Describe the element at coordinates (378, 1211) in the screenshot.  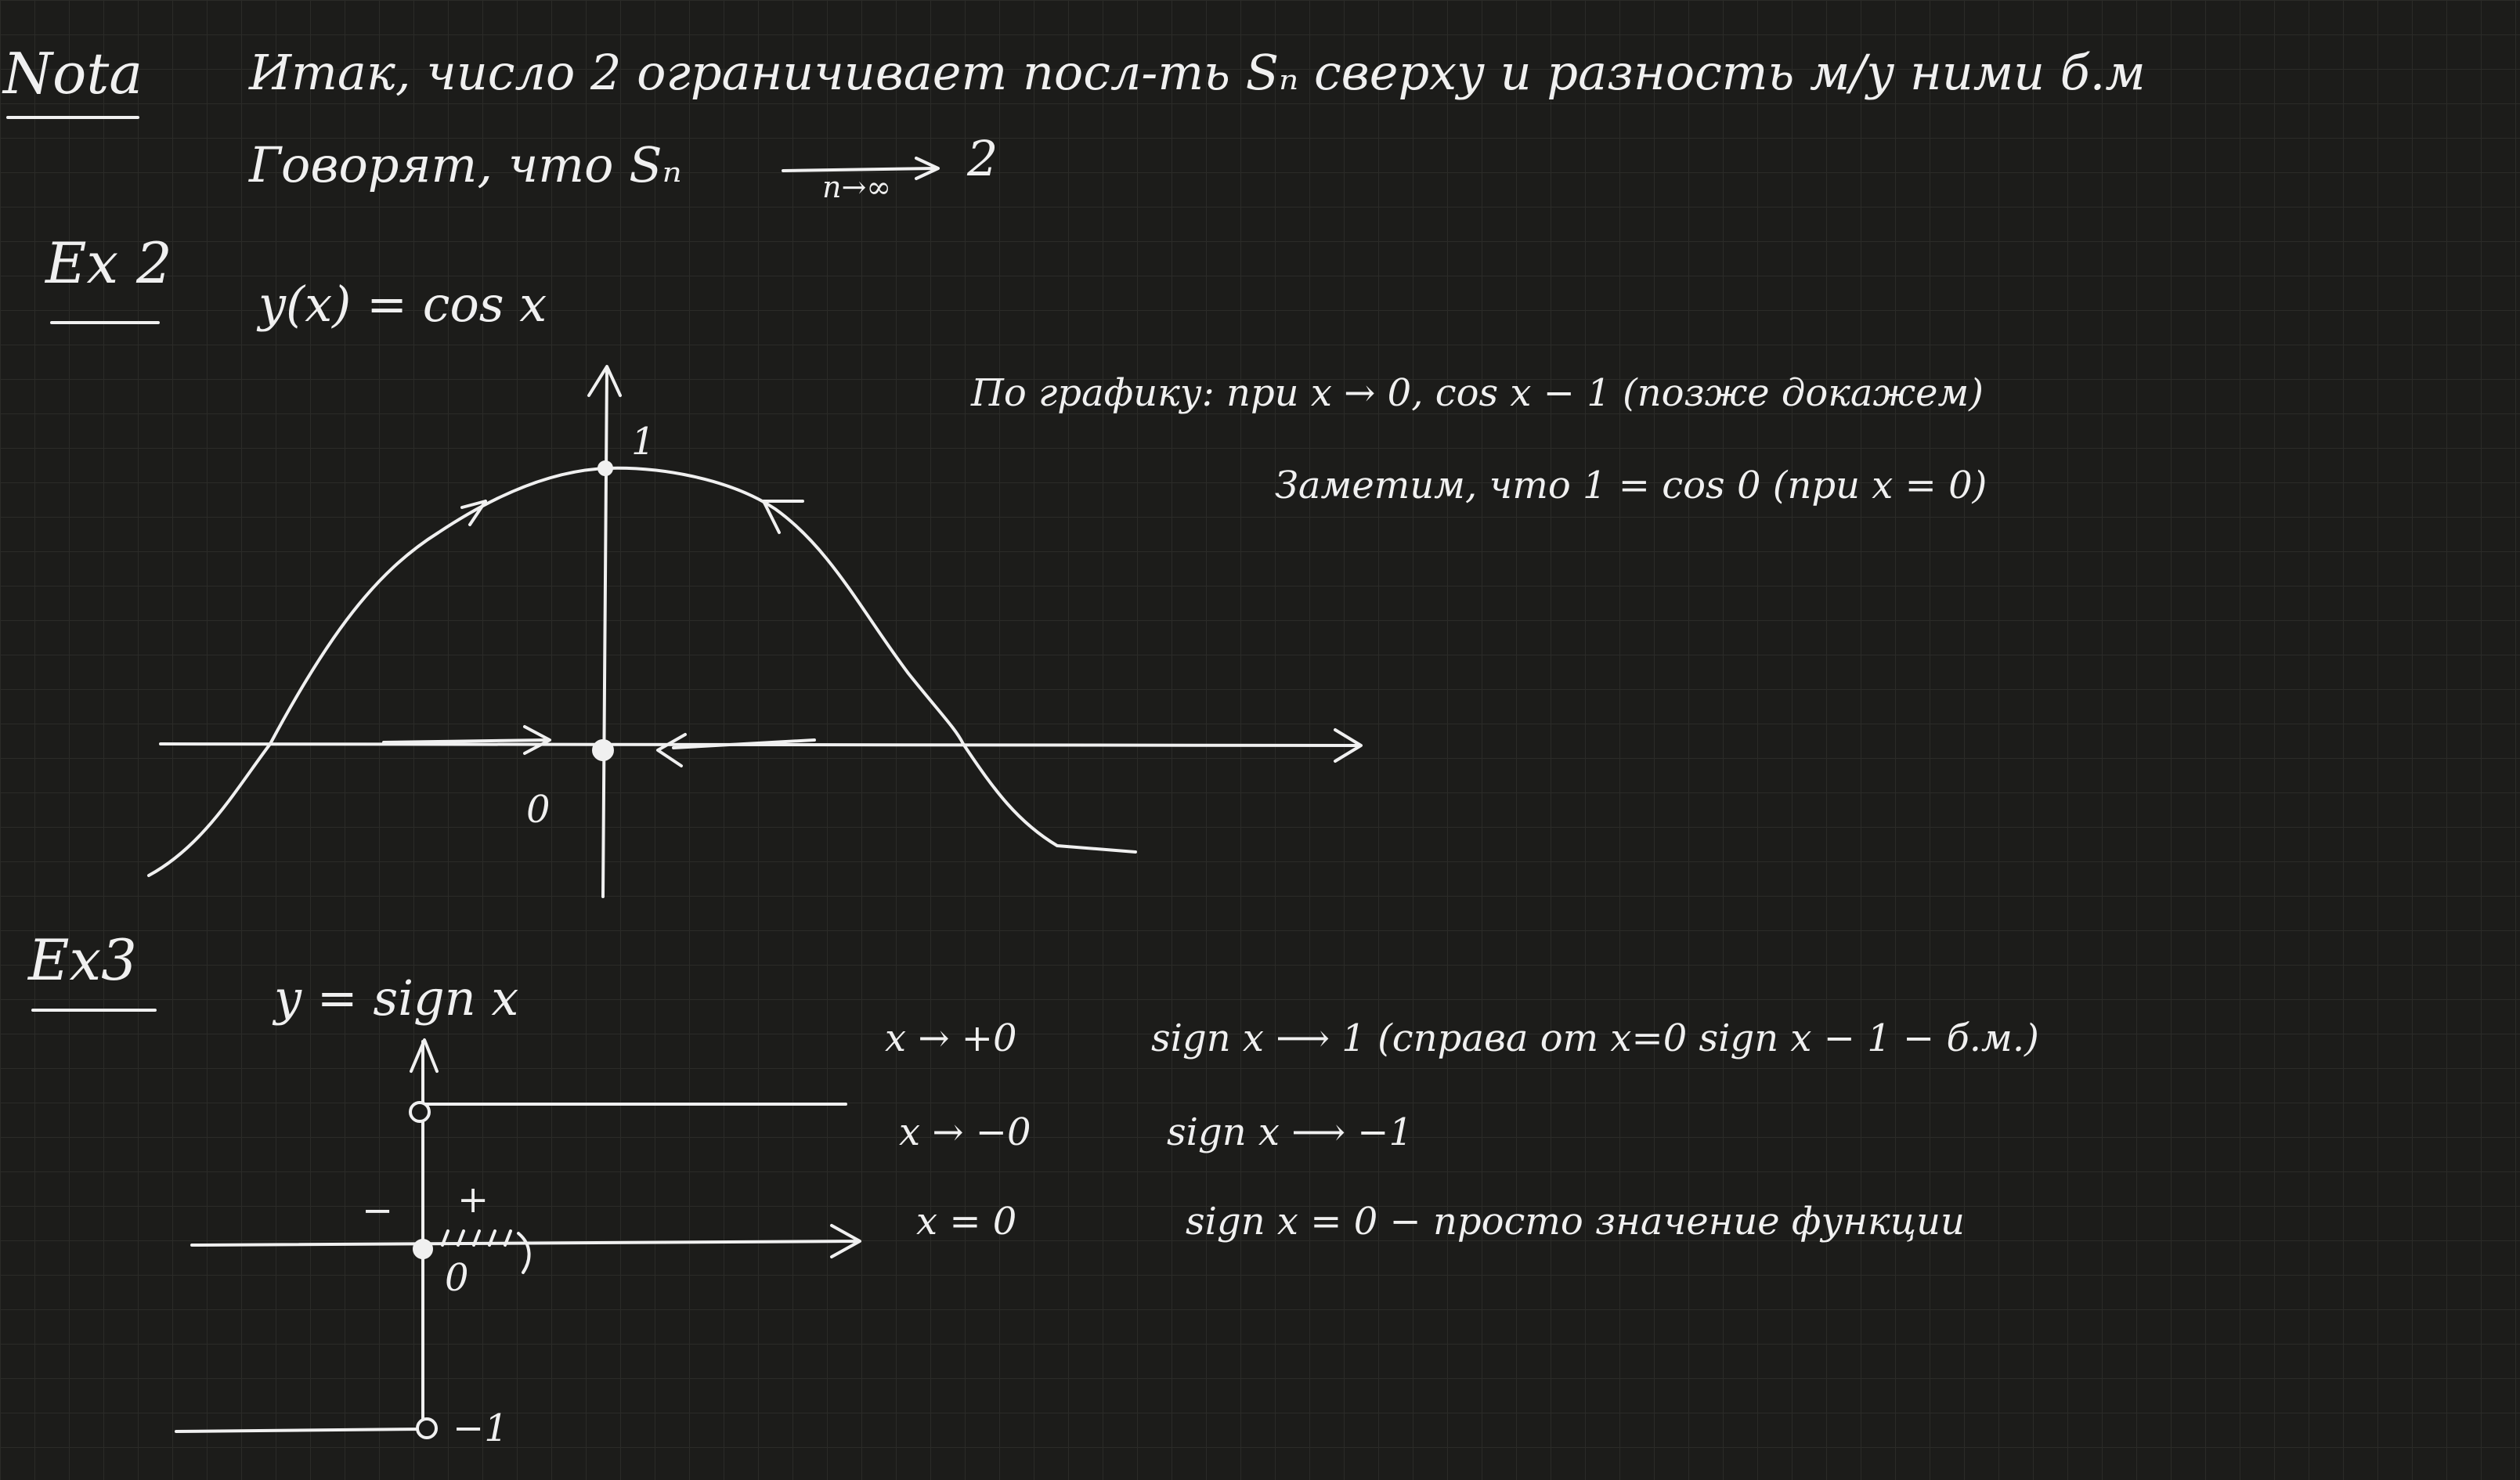
I see `sign-minus-label: −` at that location.